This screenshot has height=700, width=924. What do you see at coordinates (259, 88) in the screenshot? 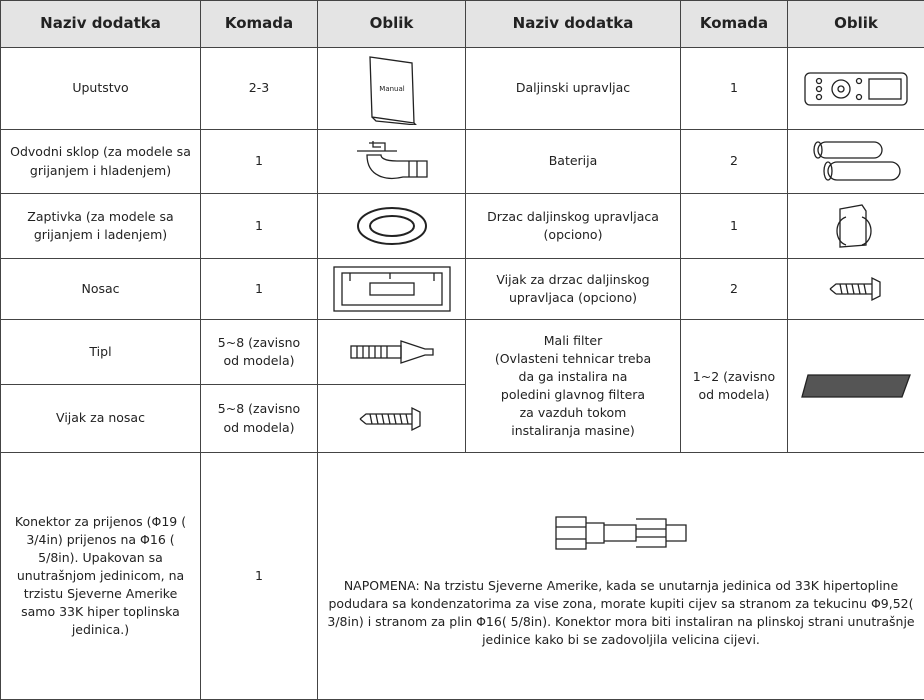
I see `item-qty: 2-3` at bounding box center [259, 88].